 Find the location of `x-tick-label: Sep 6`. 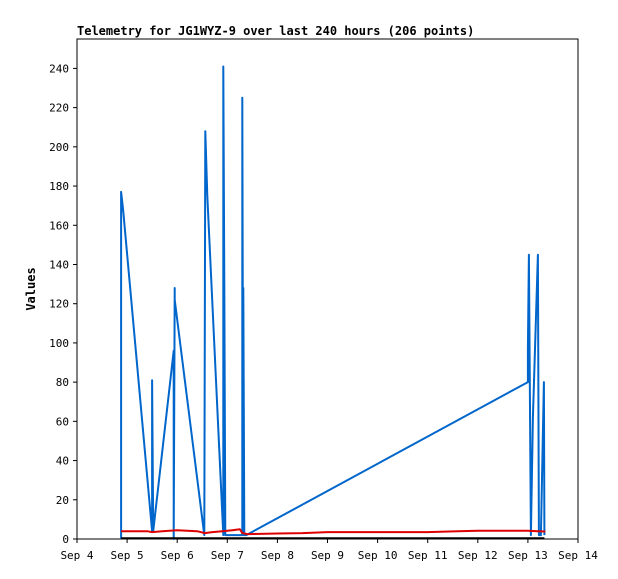

x-tick-label: Sep 6 is located at coordinates (177, 555).